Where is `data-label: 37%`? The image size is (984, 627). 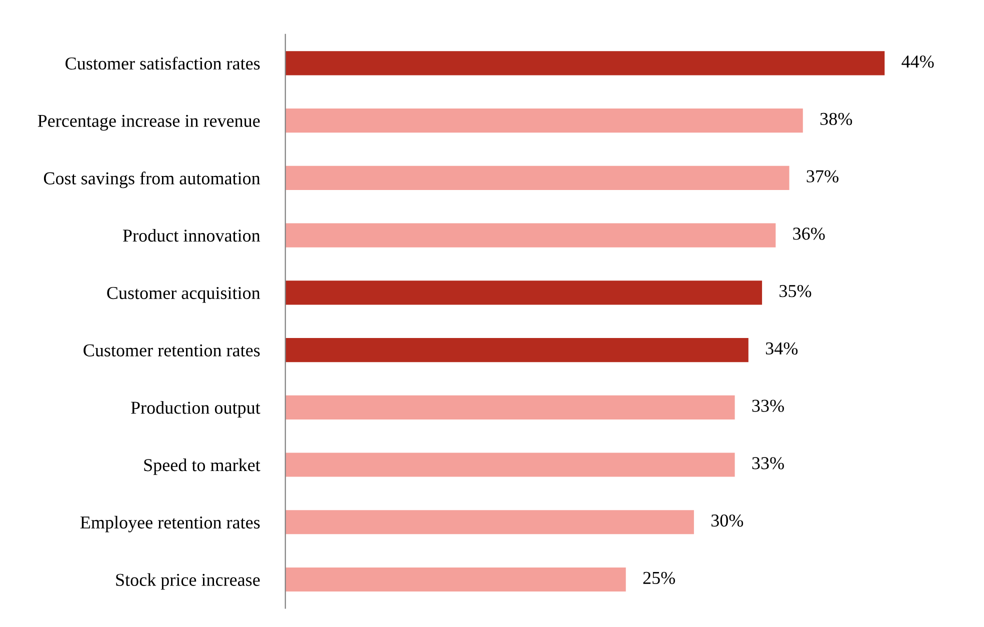
data-label: 37% is located at coordinates (822, 176).